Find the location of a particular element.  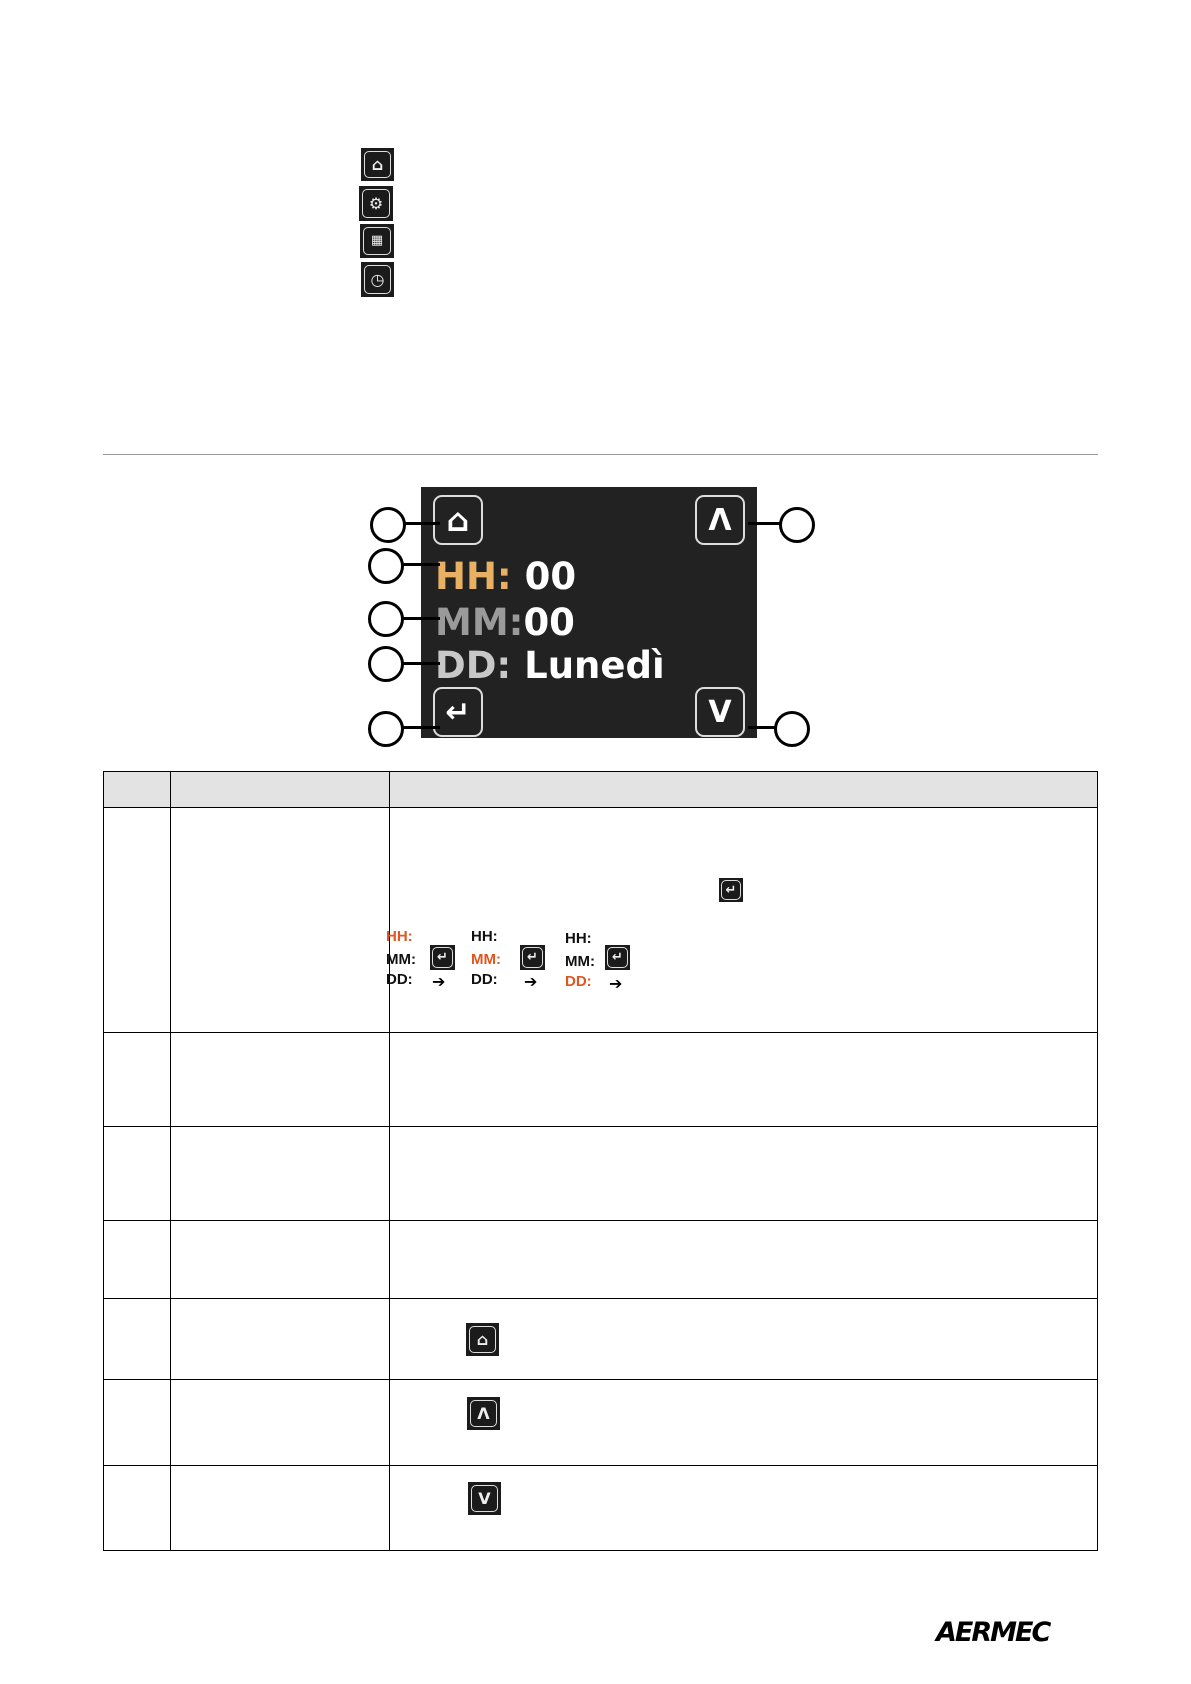

seq3-mm: MM: is located at coordinates (580, 961).